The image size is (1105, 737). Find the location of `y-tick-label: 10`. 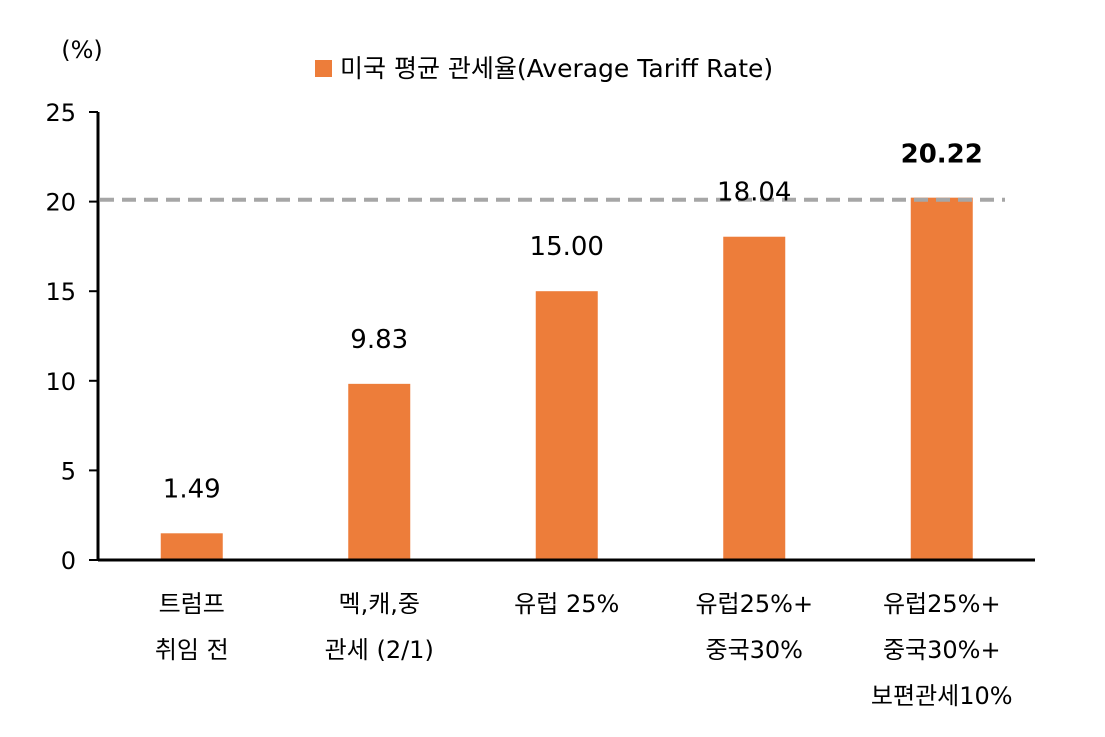

y-tick-label: 10 is located at coordinates (60, 382).